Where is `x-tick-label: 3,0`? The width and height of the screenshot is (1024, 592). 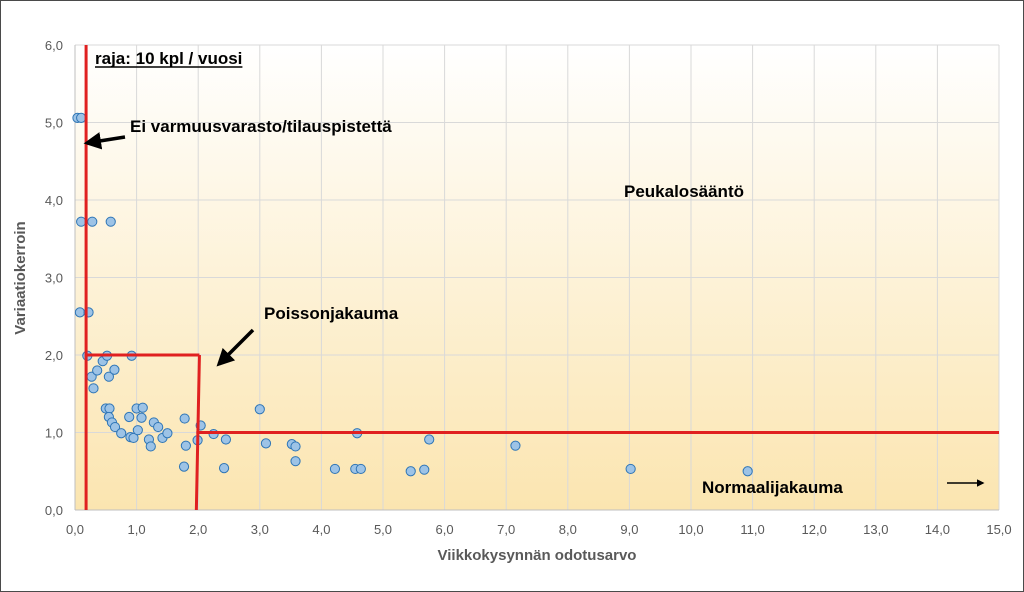 x-tick-label: 3,0 is located at coordinates (260, 529).